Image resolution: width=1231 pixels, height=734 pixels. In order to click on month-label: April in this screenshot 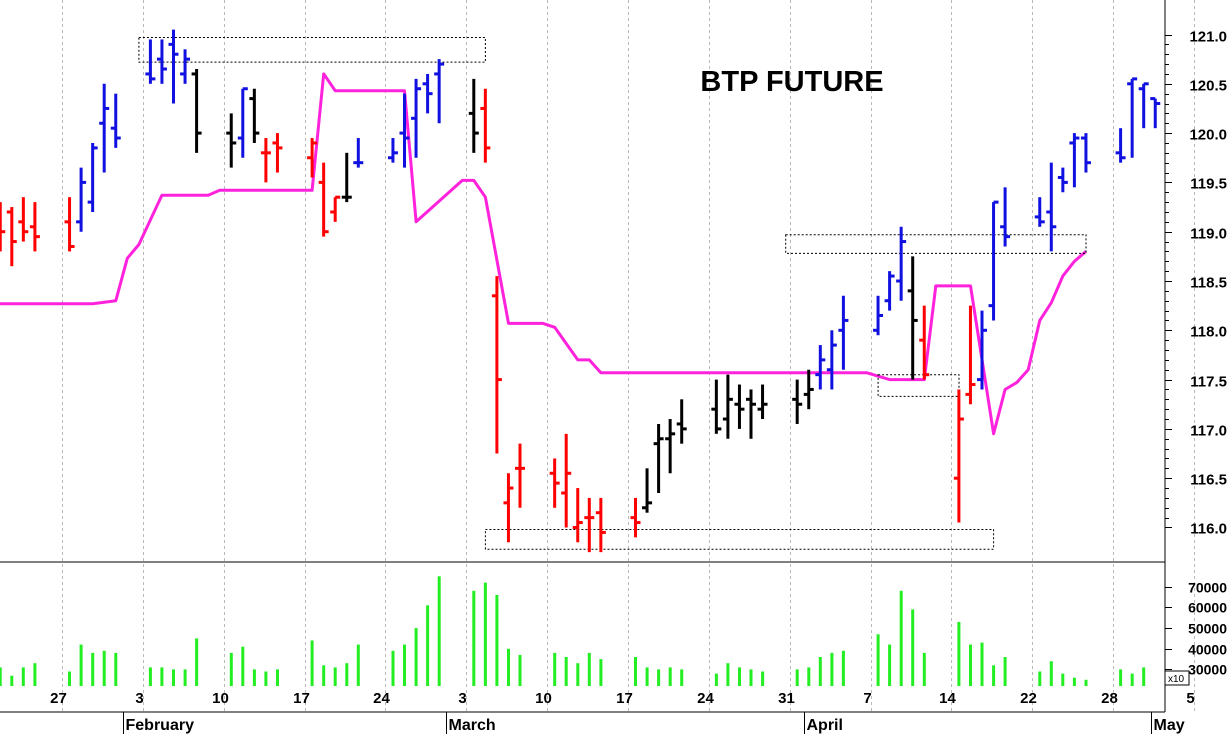, I will do `click(825, 725)`.